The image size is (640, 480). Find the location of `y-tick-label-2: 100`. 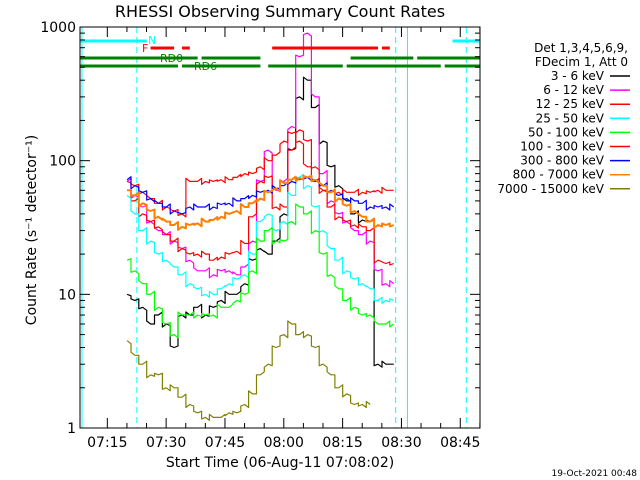

y-tick-label-2: 100 is located at coordinates (62, 162).